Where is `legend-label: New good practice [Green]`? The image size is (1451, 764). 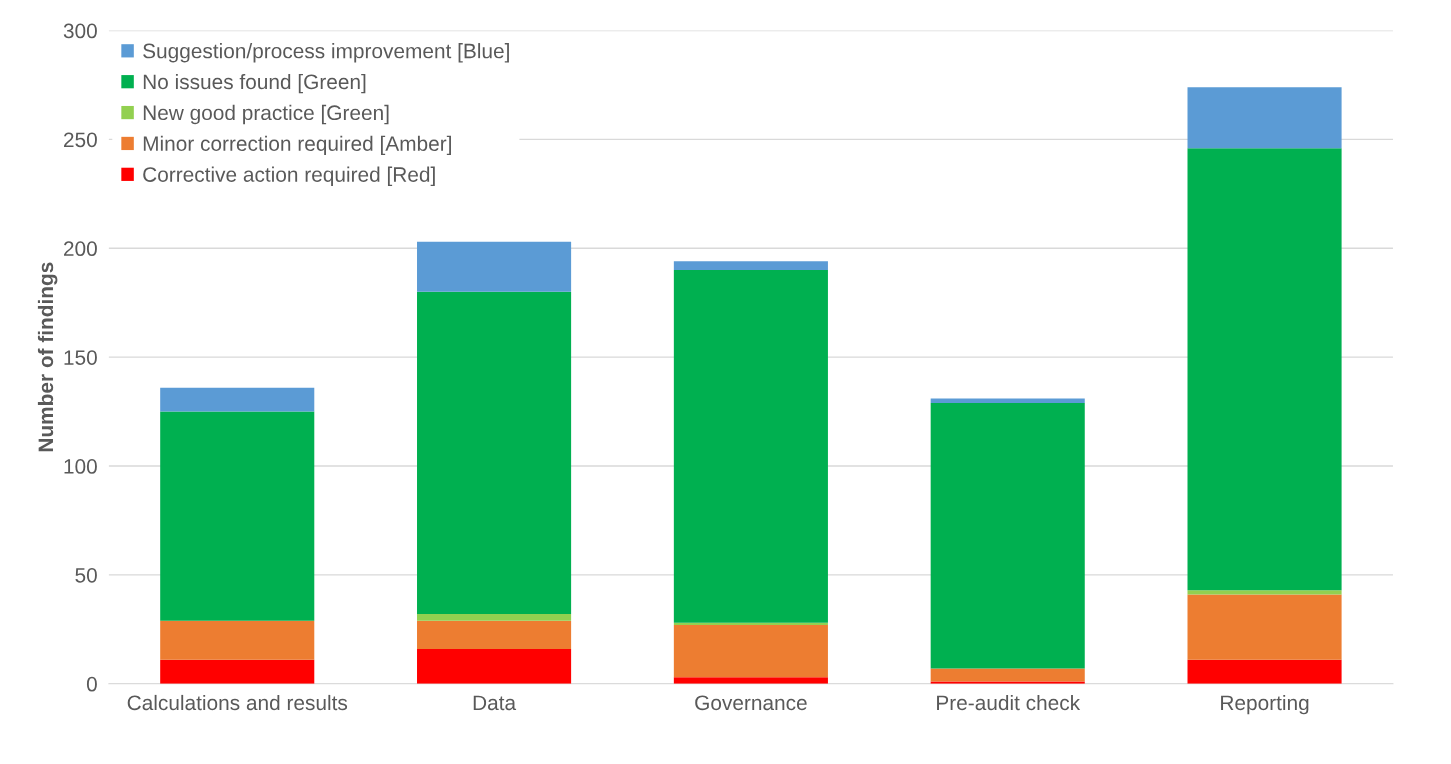
legend-label: New good practice [Green] is located at coordinates (266, 114).